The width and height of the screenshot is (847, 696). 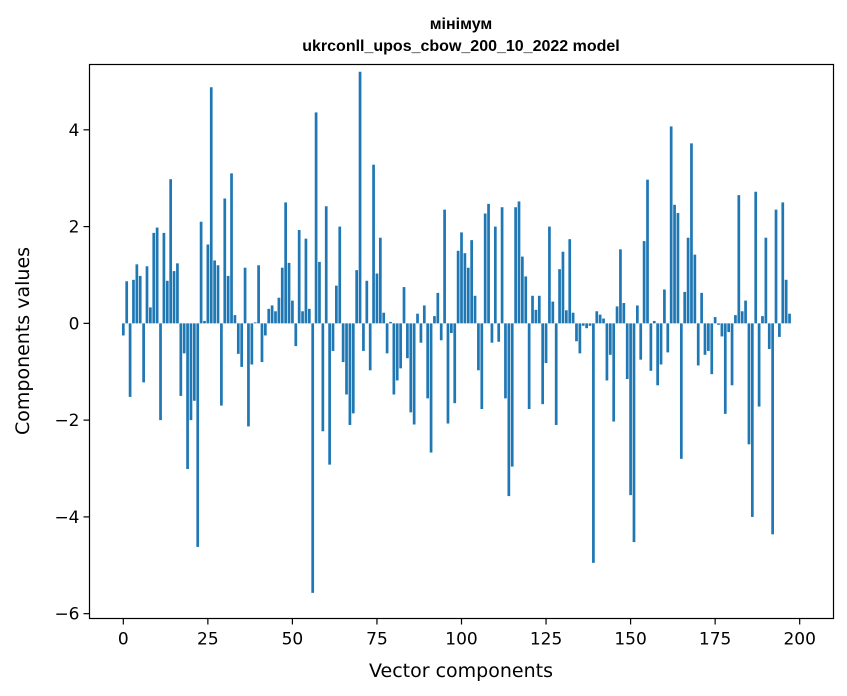 I want to click on x-tick-label: 175, so click(x=715, y=640).